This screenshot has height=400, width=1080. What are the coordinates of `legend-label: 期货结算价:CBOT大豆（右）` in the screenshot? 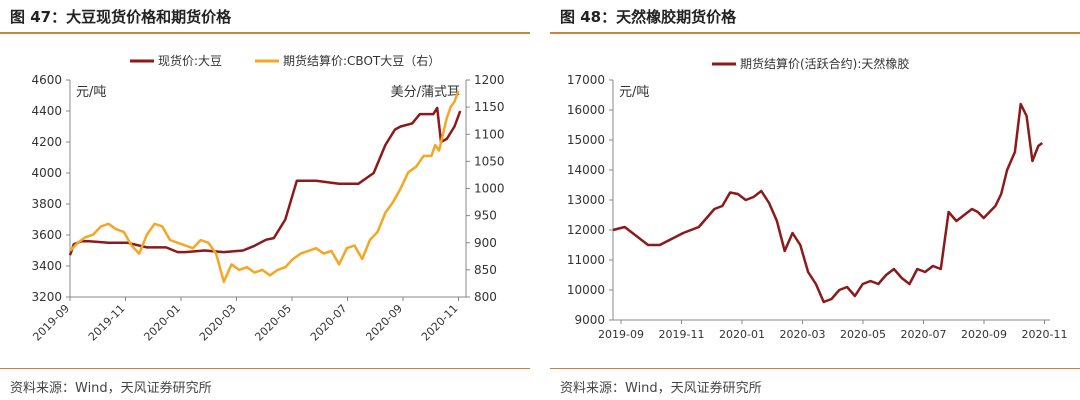 It's located at (361, 60).